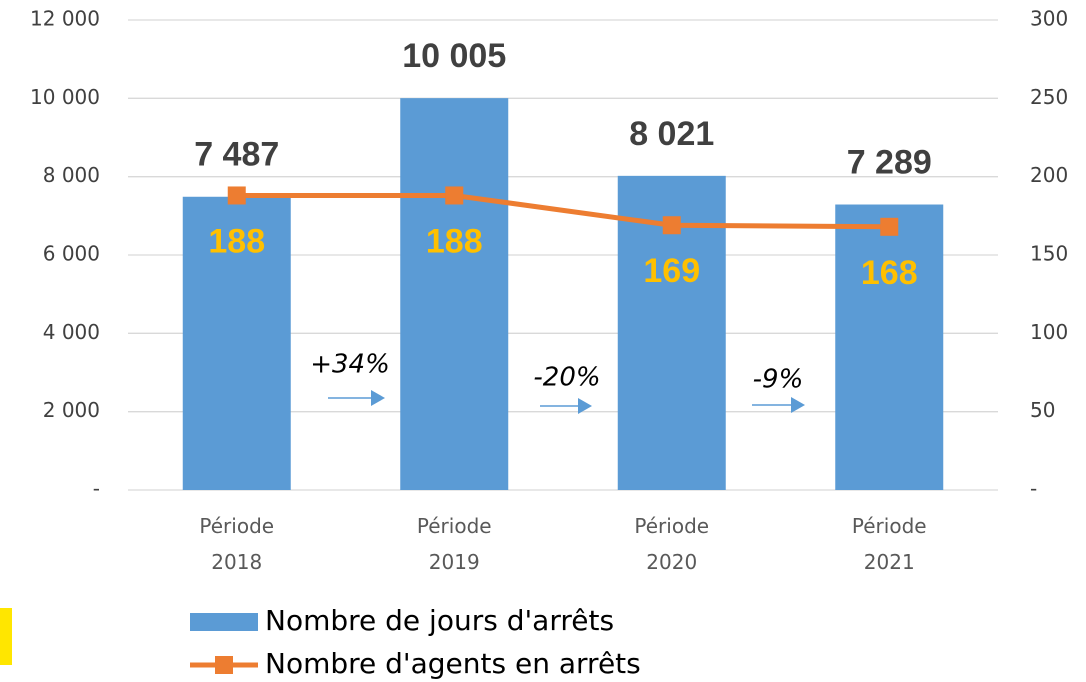 This screenshot has height=682, width=1086. I want to click on y-tick-label: 10 000, so click(65, 97).